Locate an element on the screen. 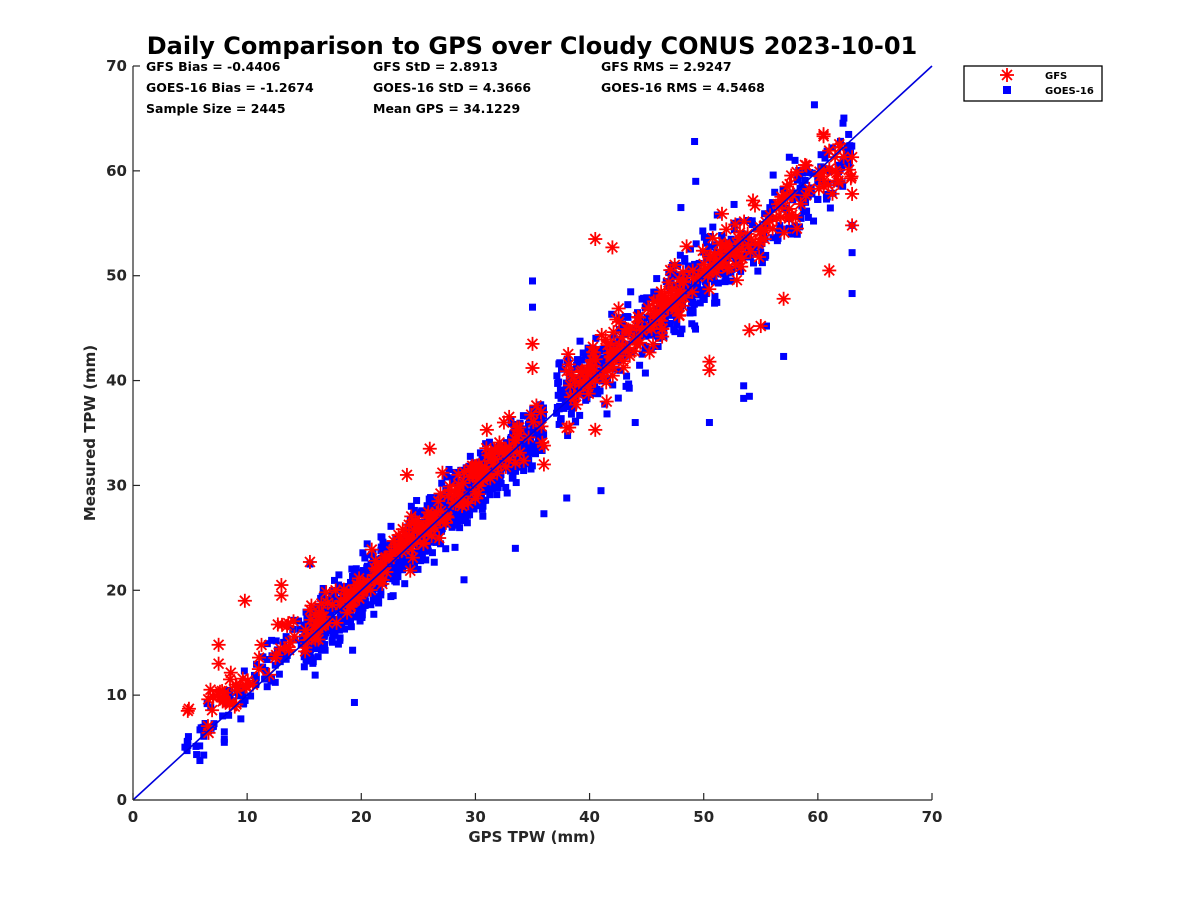 This screenshot has width=1200, height=900. x-tick-label: 40 is located at coordinates (589, 817).